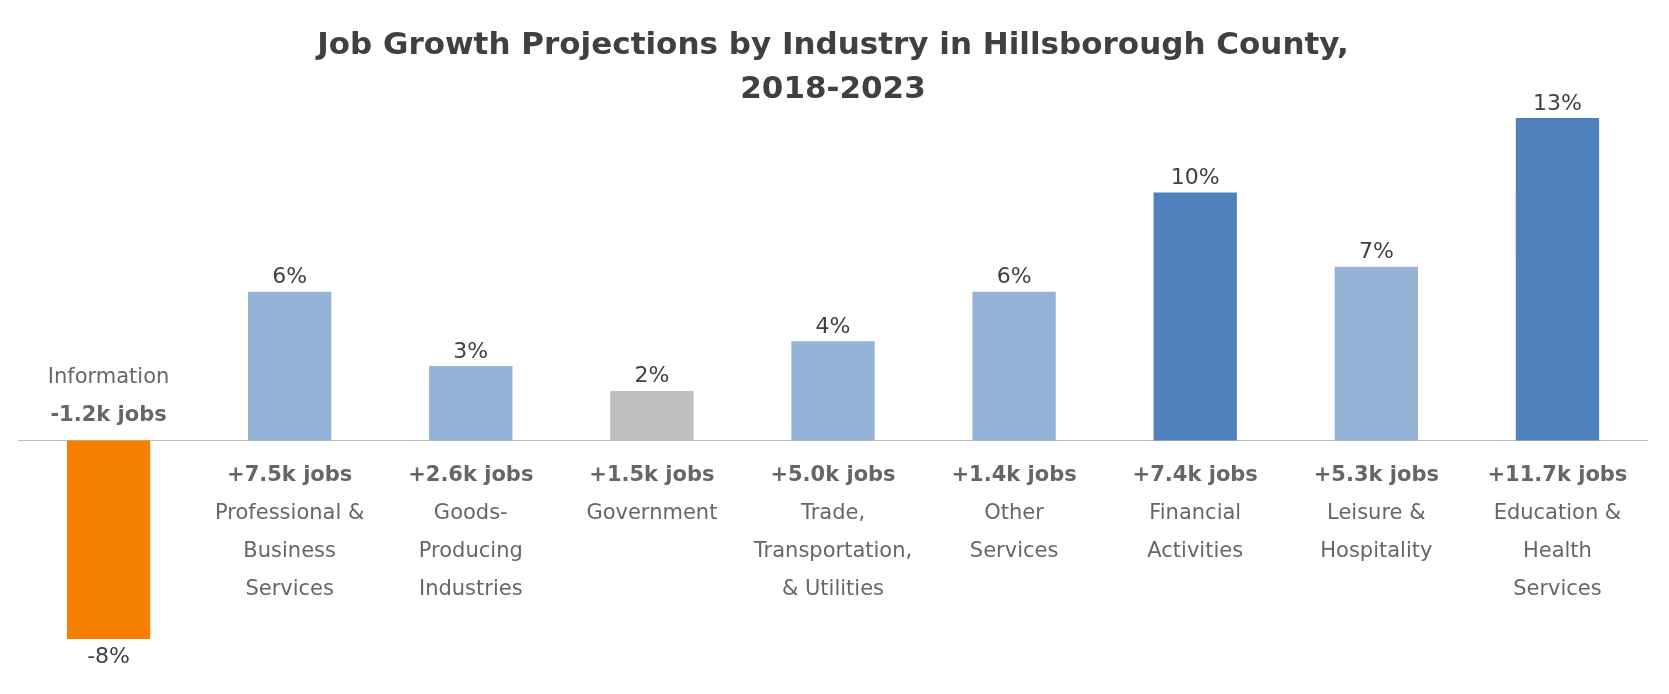 The width and height of the screenshot is (1669, 694). I want to click on x-tick-label: +2.6k jobs Goods- Producing Industries, so click(471, 530).